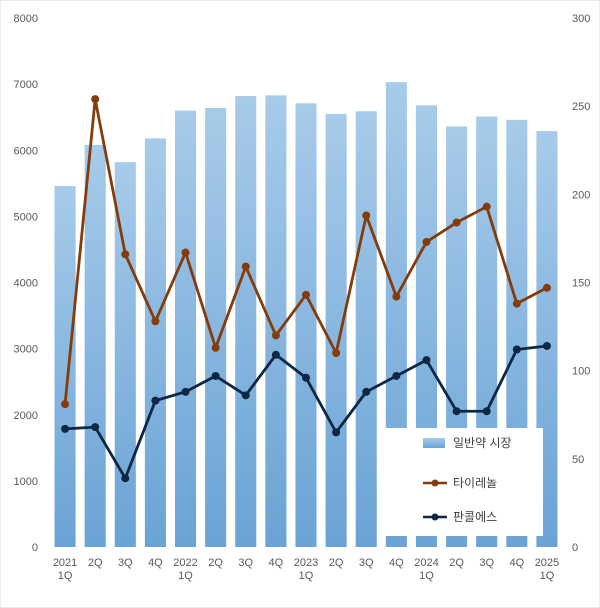 The width and height of the screenshot is (600, 608). Describe the element at coordinates (26, 19) in the screenshot. I see `left-axis-tick-label: 8000` at that location.